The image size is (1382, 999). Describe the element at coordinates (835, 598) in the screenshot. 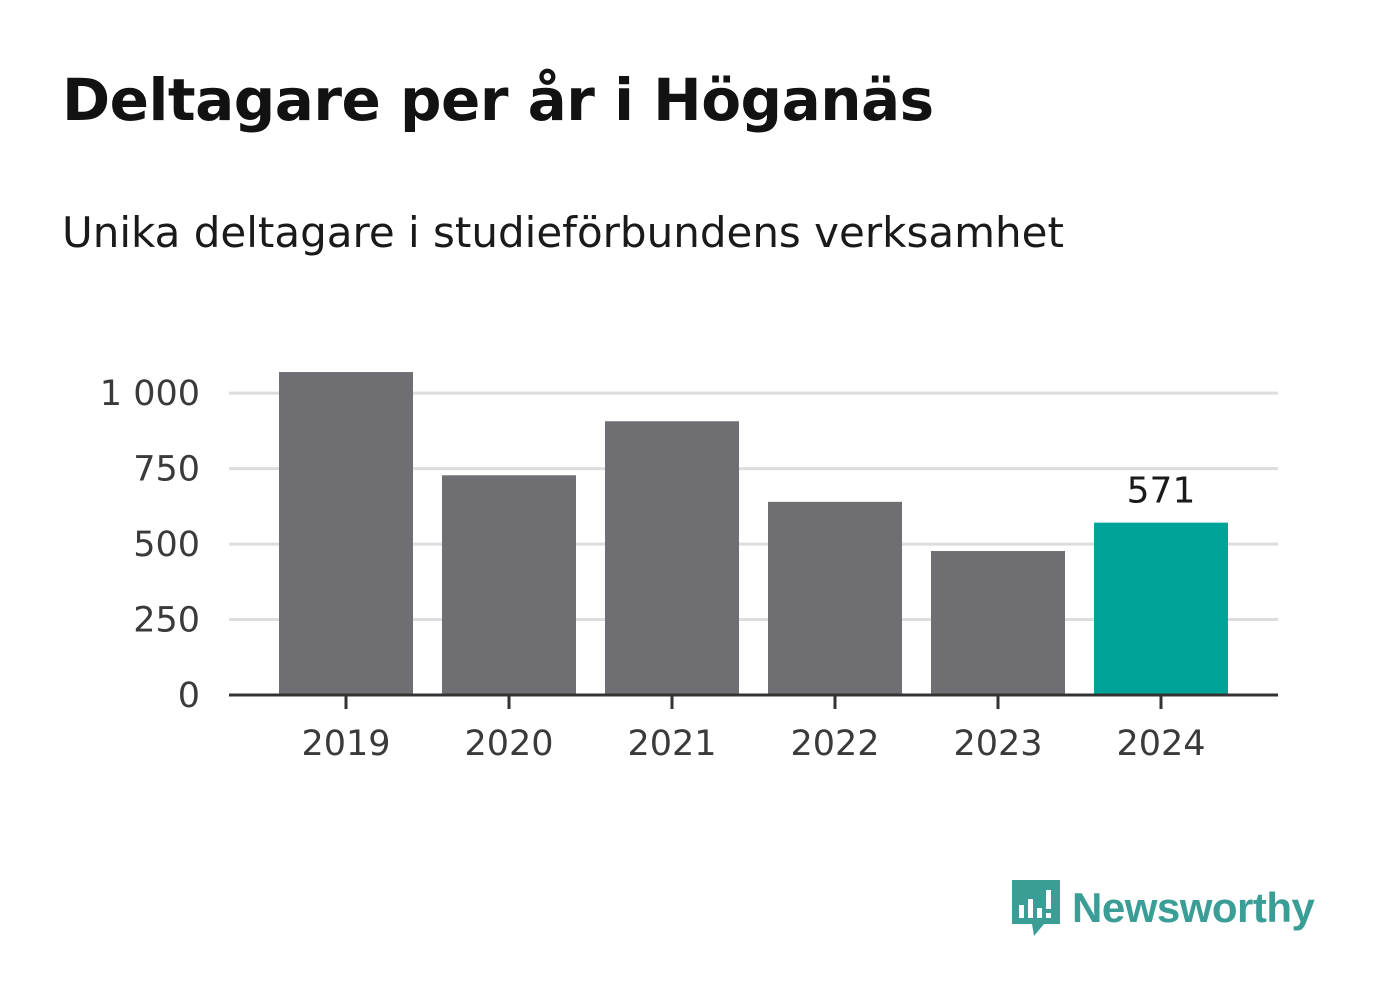

I see `bar-2022` at that location.